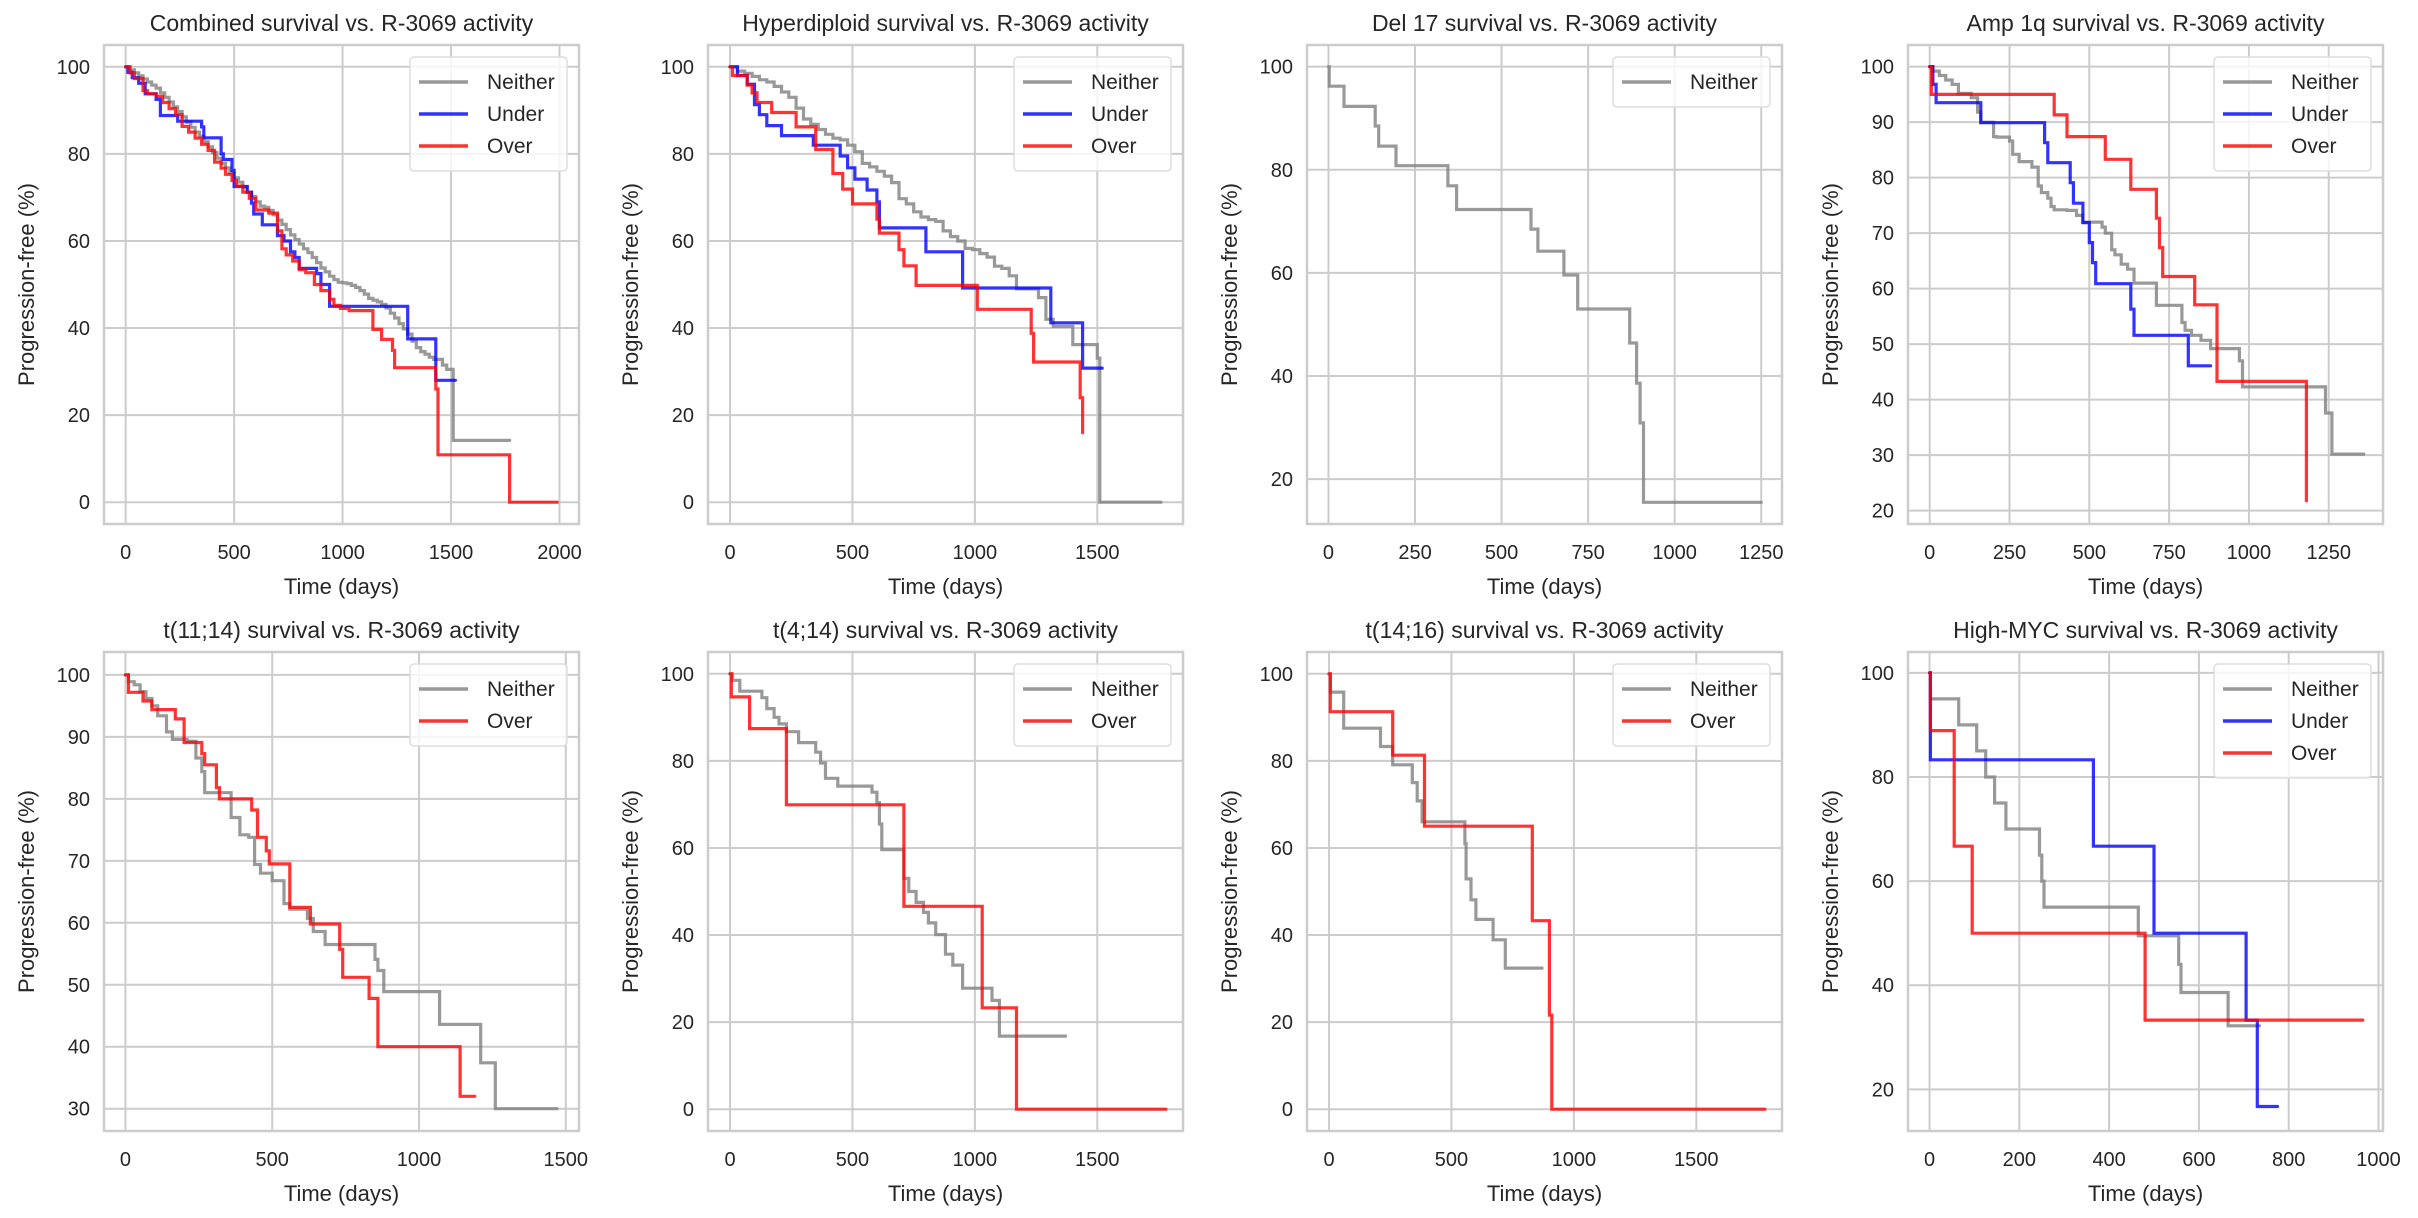  Describe the element at coordinates (2288, 1160) in the screenshot. I see `x-tick-label: 800` at that location.